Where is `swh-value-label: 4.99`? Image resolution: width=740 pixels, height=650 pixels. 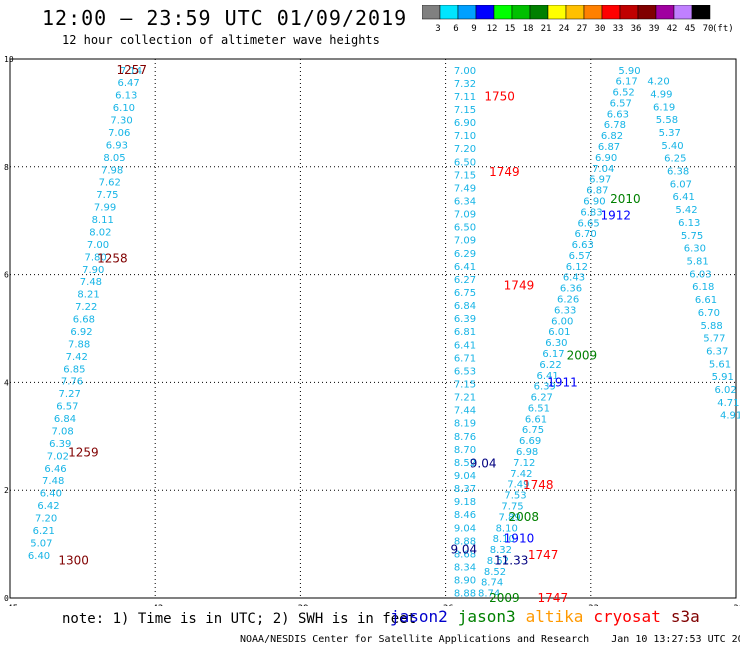 swh-value-label: 4.99 is located at coordinates (661, 94).